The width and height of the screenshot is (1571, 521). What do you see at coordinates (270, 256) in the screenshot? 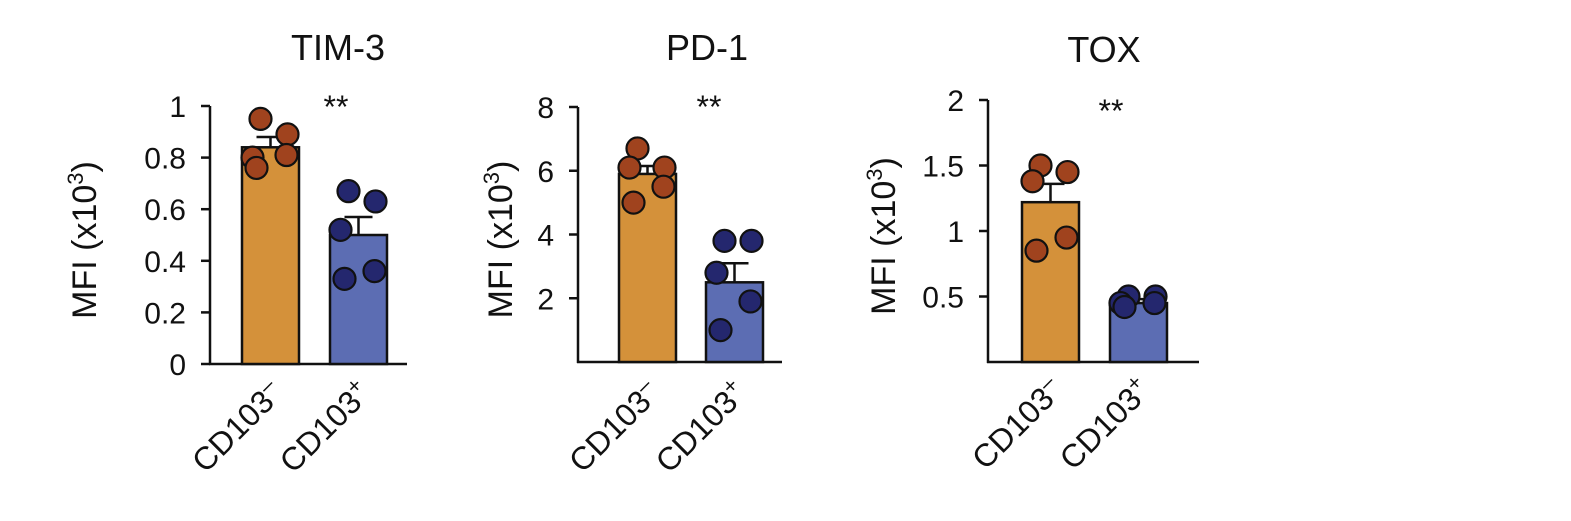
I see `bar-cd103-neg` at bounding box center [270, 256].